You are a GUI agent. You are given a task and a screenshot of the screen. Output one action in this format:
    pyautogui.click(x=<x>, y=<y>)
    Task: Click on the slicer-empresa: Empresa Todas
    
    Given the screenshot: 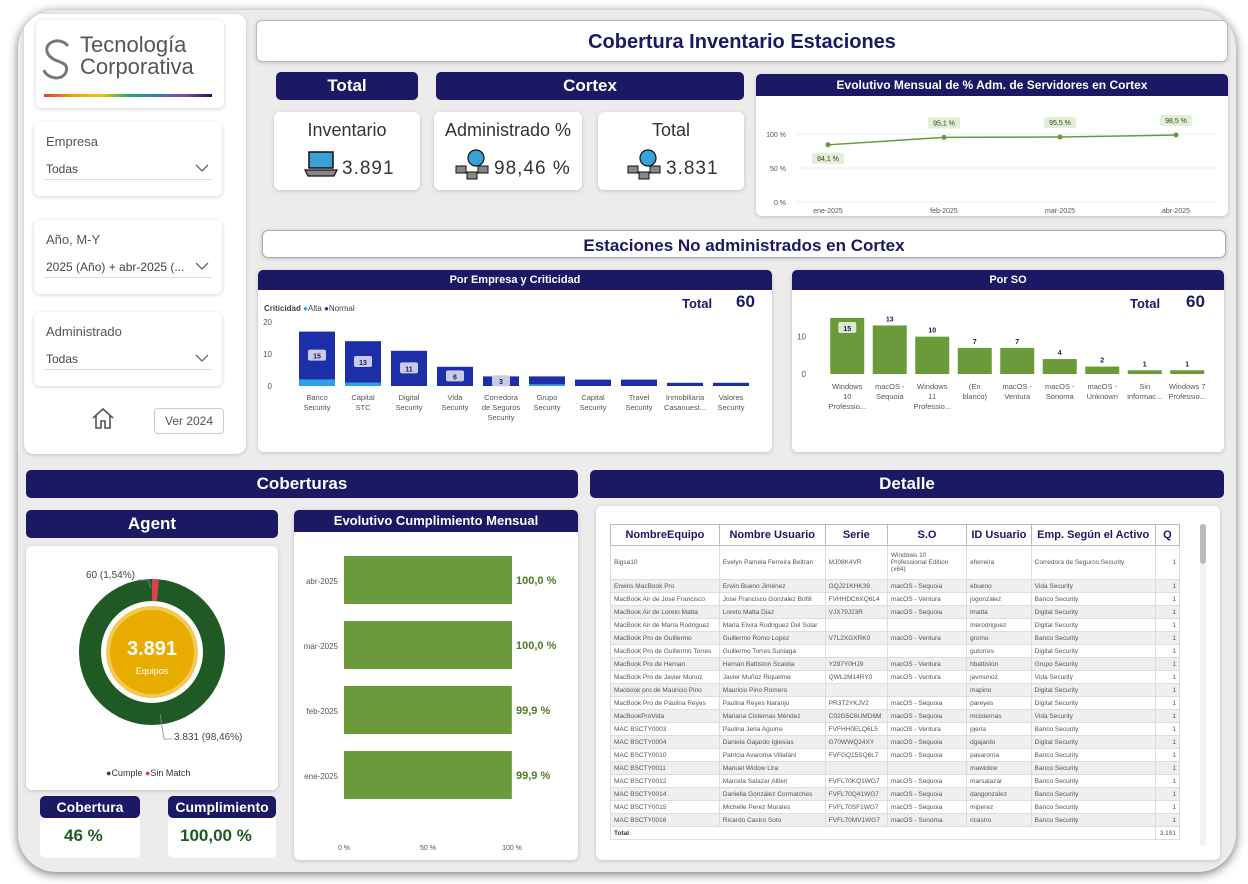 What is the action you would take?
    pyautogui.click(x=128, y=159)
    